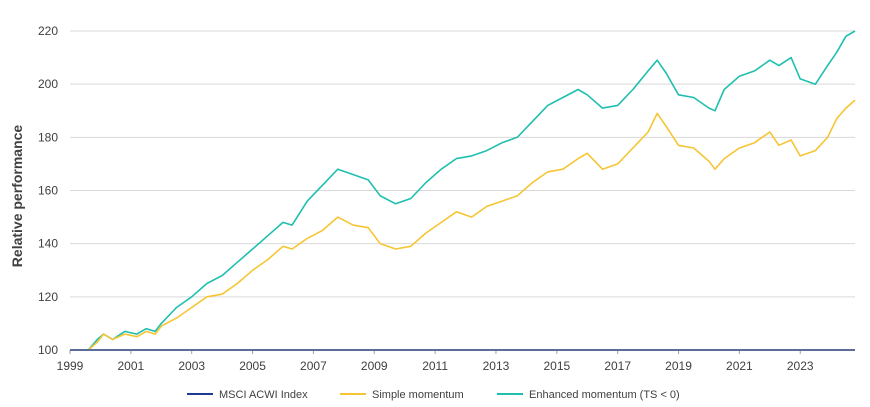 This screenshot has width=870, height=407. What do you see at coordinates (435, 366) in the screenshot?
I see `x-tick-label: 2011` at bounding box center [435, 366].